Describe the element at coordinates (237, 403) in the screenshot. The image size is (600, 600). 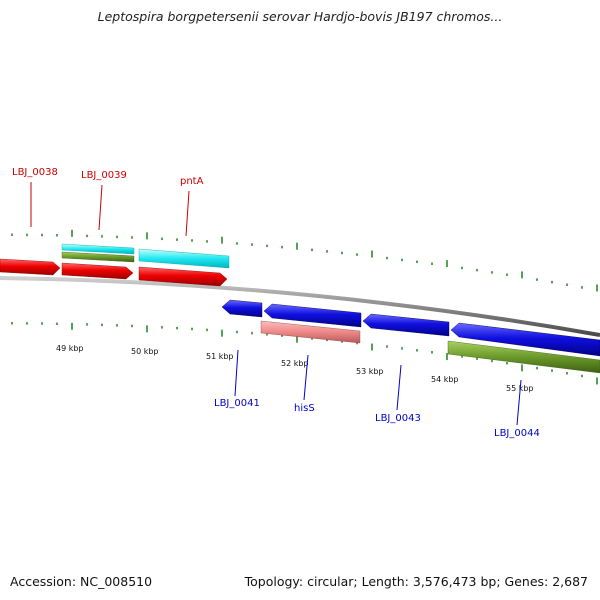
I see `gene-label-lbj-0041: LBJ_0041` at that location.